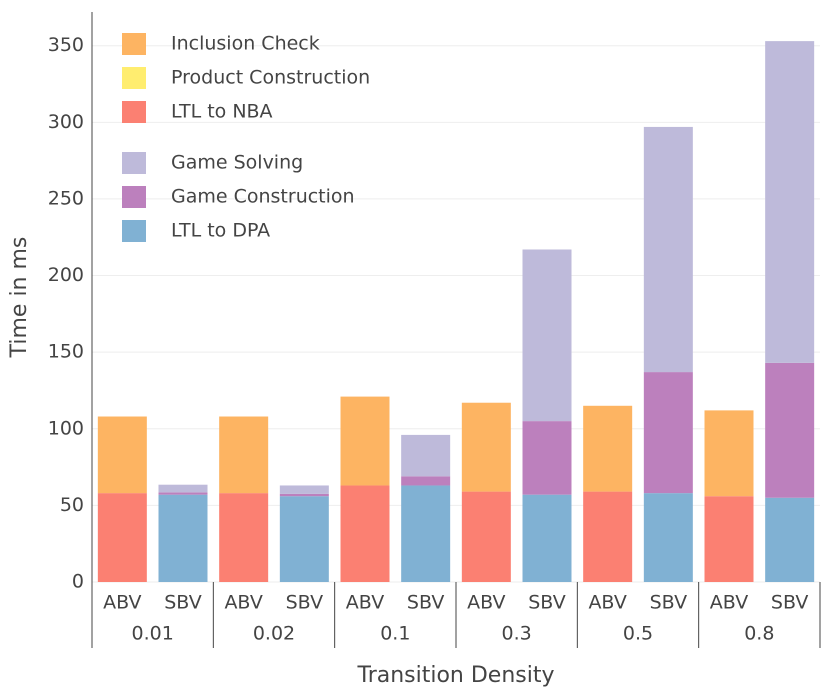 Image resolution: width=830 pixels, height=697 pixels. What do you see at coordinates (638, 634) in the screenshot?
I see `group-label: 0.5` at bounding box center [638, 634].